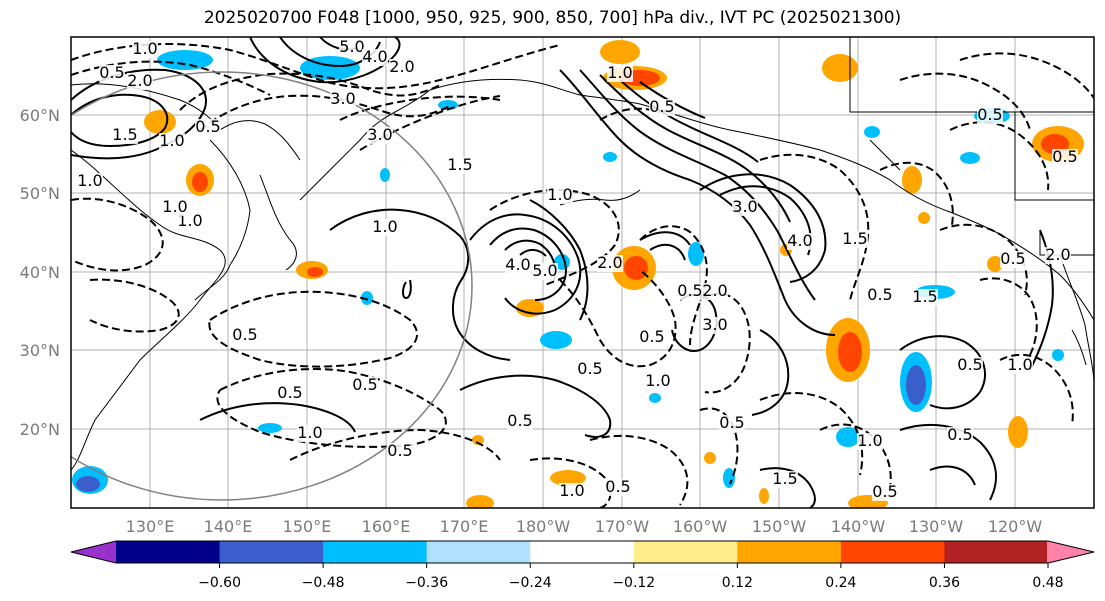  What do you see at coordinates (219, 583) in the screenshot?
I see `colorbar-tick-label: −0.60` at bounding box center [219, 583].